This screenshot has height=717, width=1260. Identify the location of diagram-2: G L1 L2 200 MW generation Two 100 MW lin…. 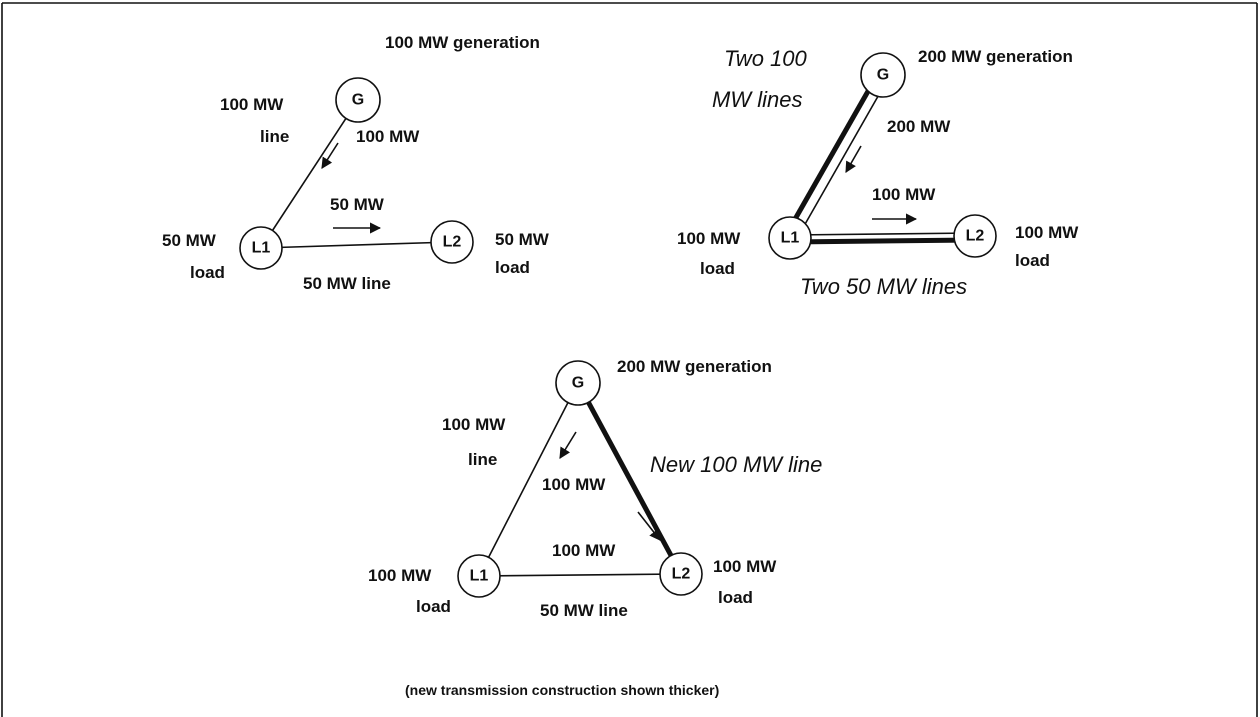
(878, 172).